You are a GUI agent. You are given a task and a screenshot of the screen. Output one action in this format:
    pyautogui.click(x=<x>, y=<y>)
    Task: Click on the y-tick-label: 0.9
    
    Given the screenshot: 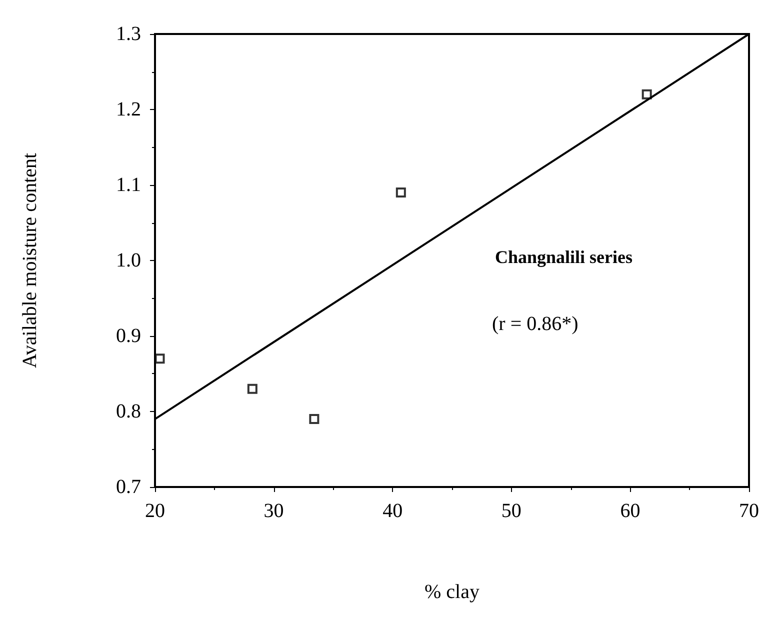 What is the action you would take?
    pyautogui.click(x=128, y=336)
    